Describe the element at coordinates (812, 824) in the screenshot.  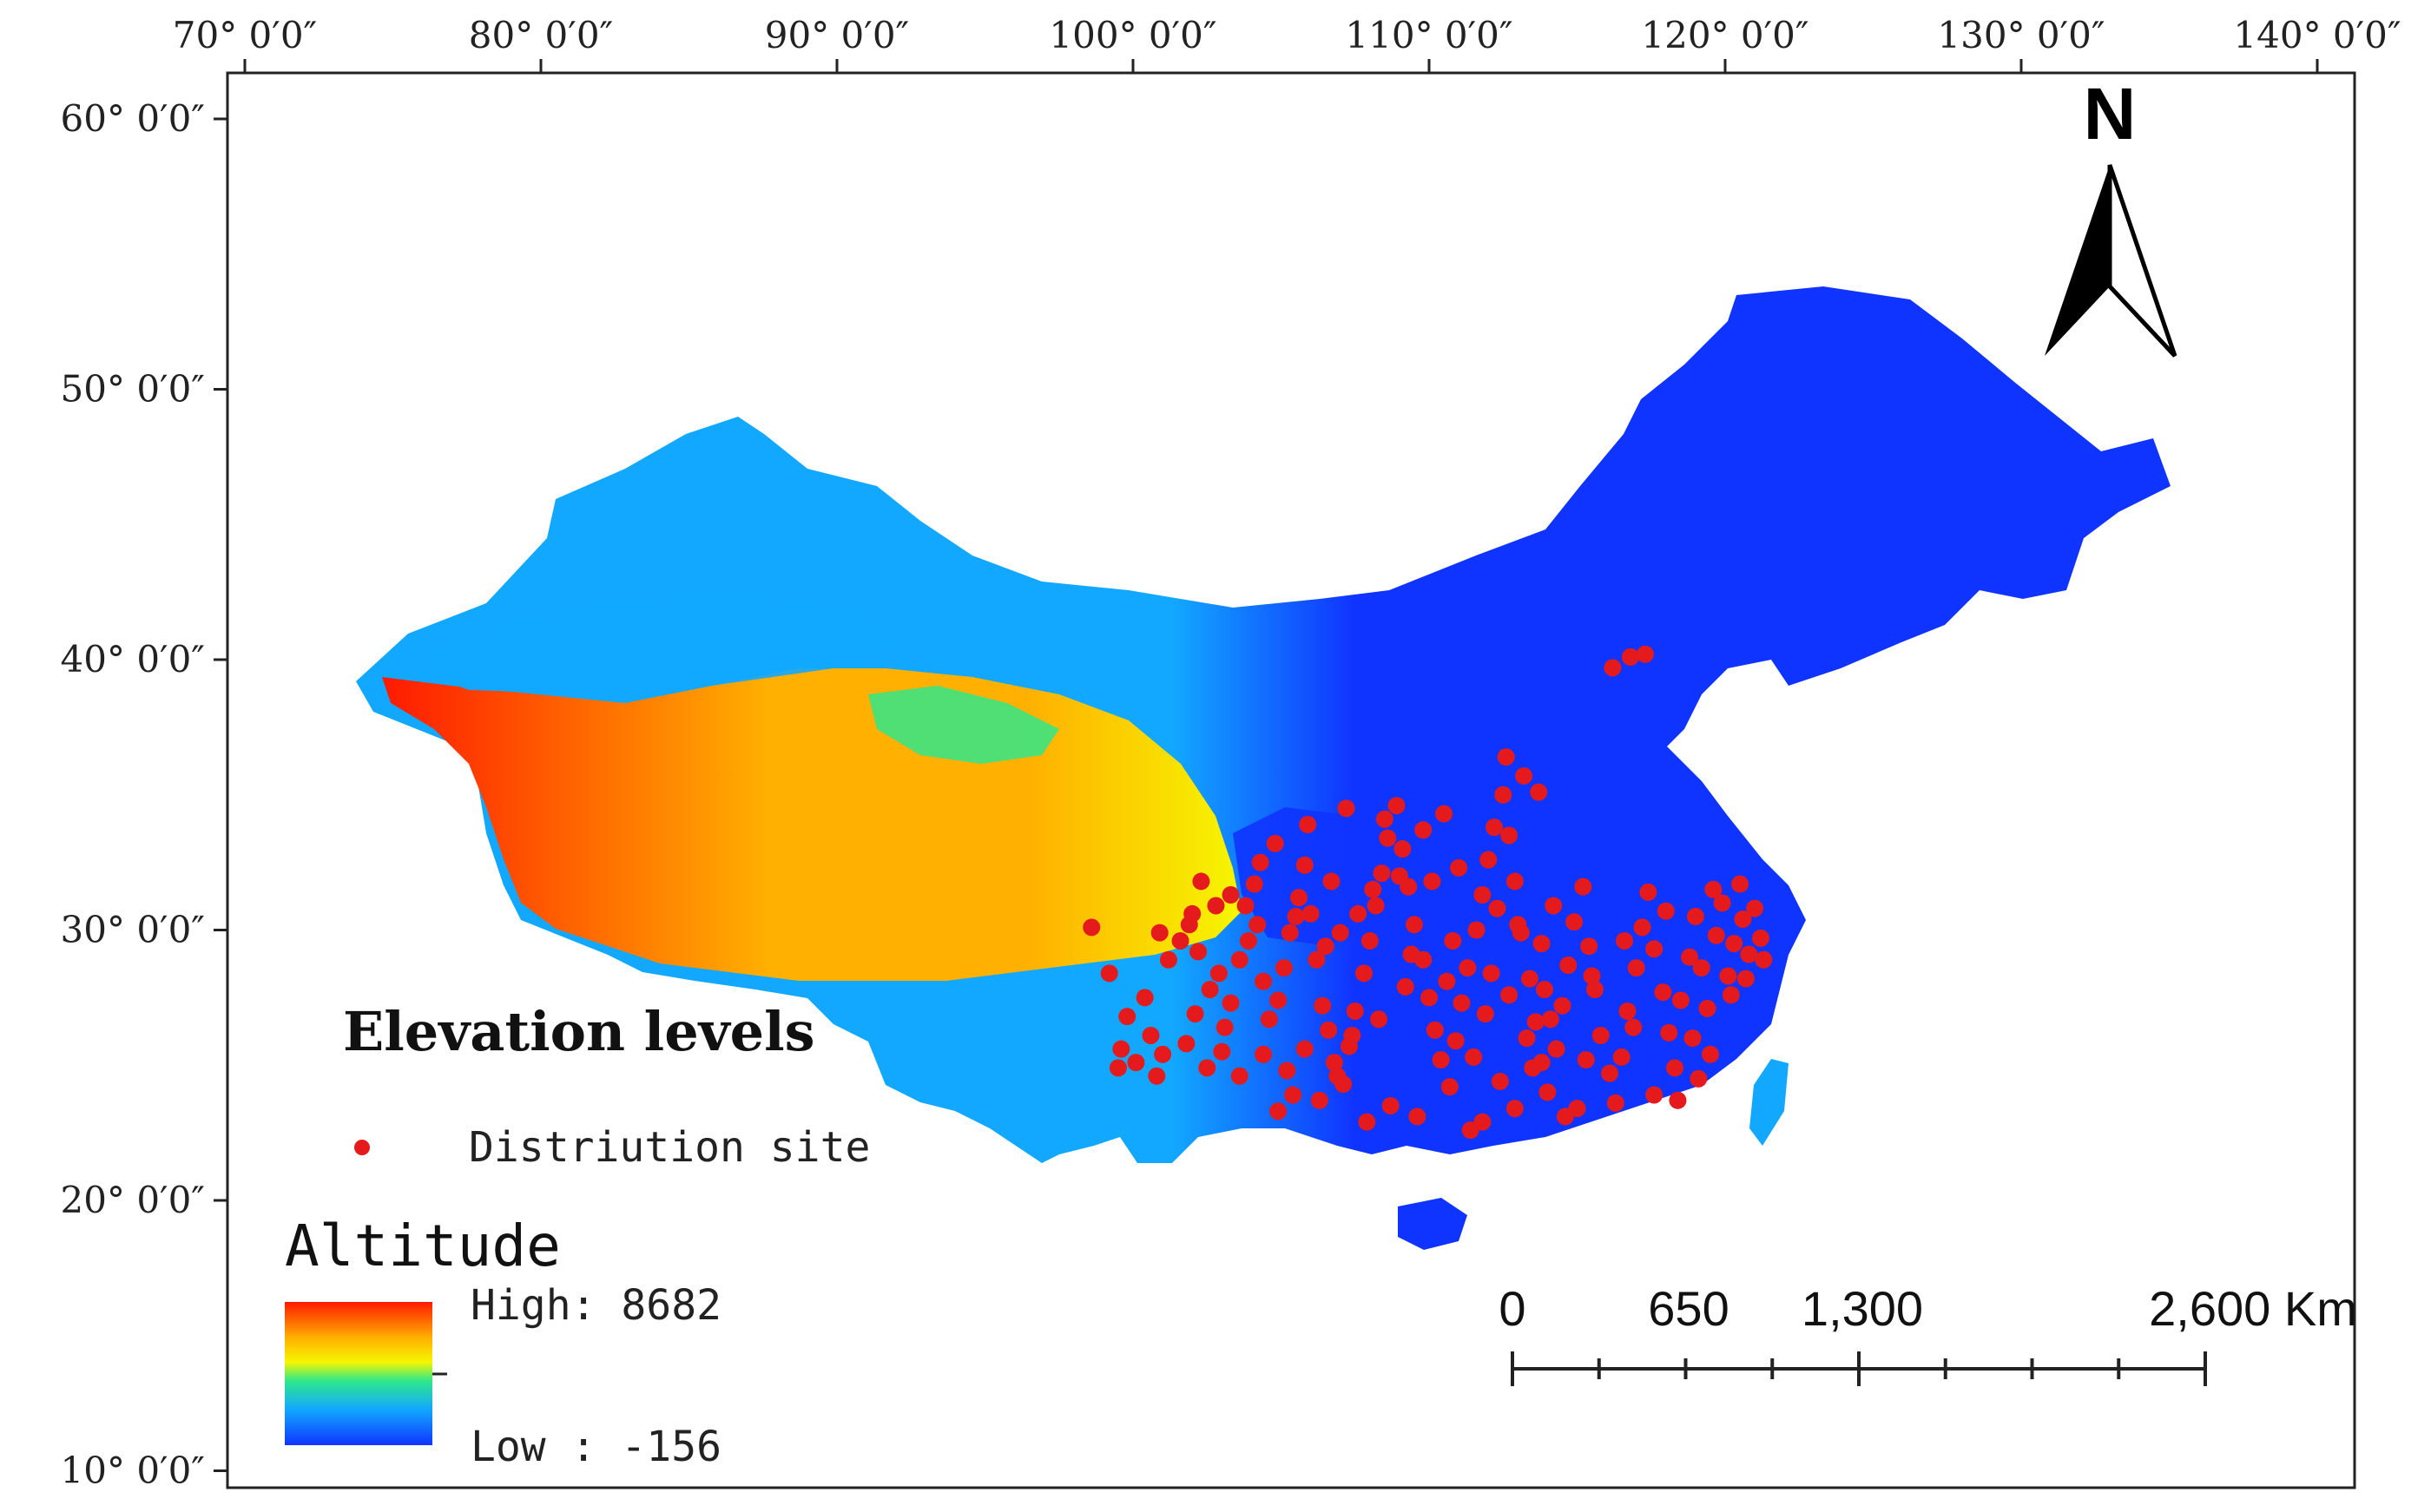
I see `tibet-plateau` at that location.